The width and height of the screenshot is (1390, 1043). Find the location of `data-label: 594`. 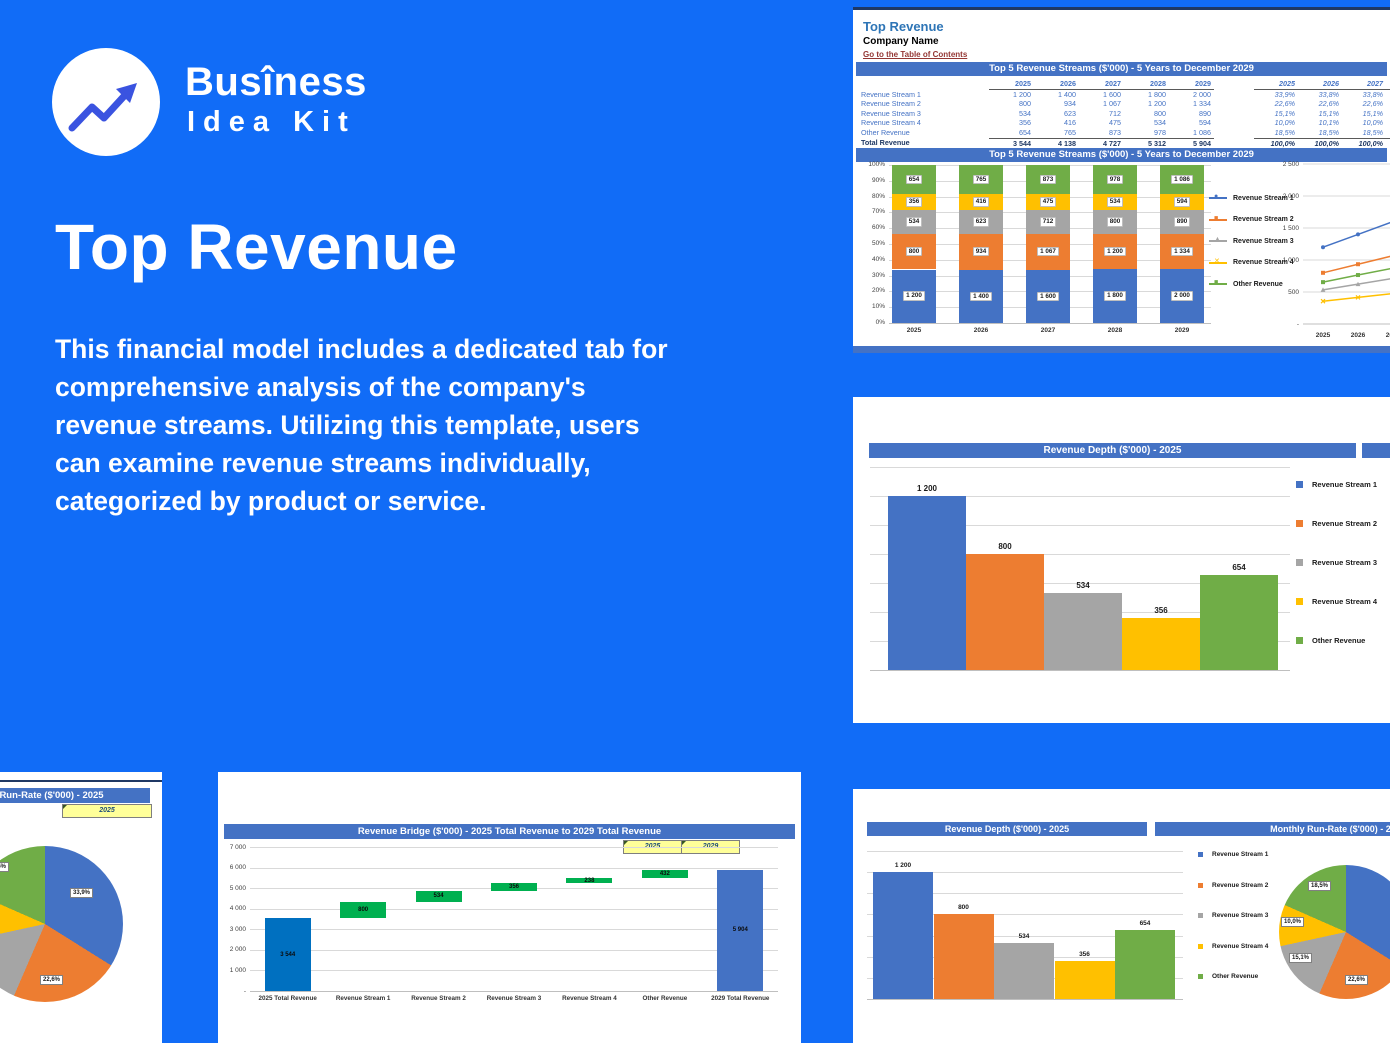

data-label: 594 is located at coordinates (1182, 202).